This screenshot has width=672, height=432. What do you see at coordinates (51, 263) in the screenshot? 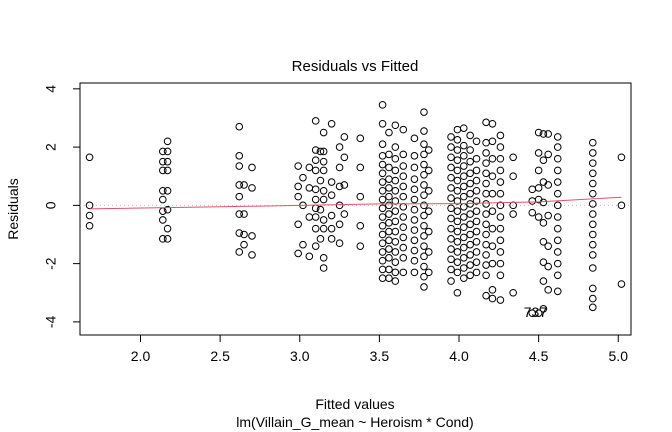
I see `y-tick-label: -2` at bounding box center [51, 263].